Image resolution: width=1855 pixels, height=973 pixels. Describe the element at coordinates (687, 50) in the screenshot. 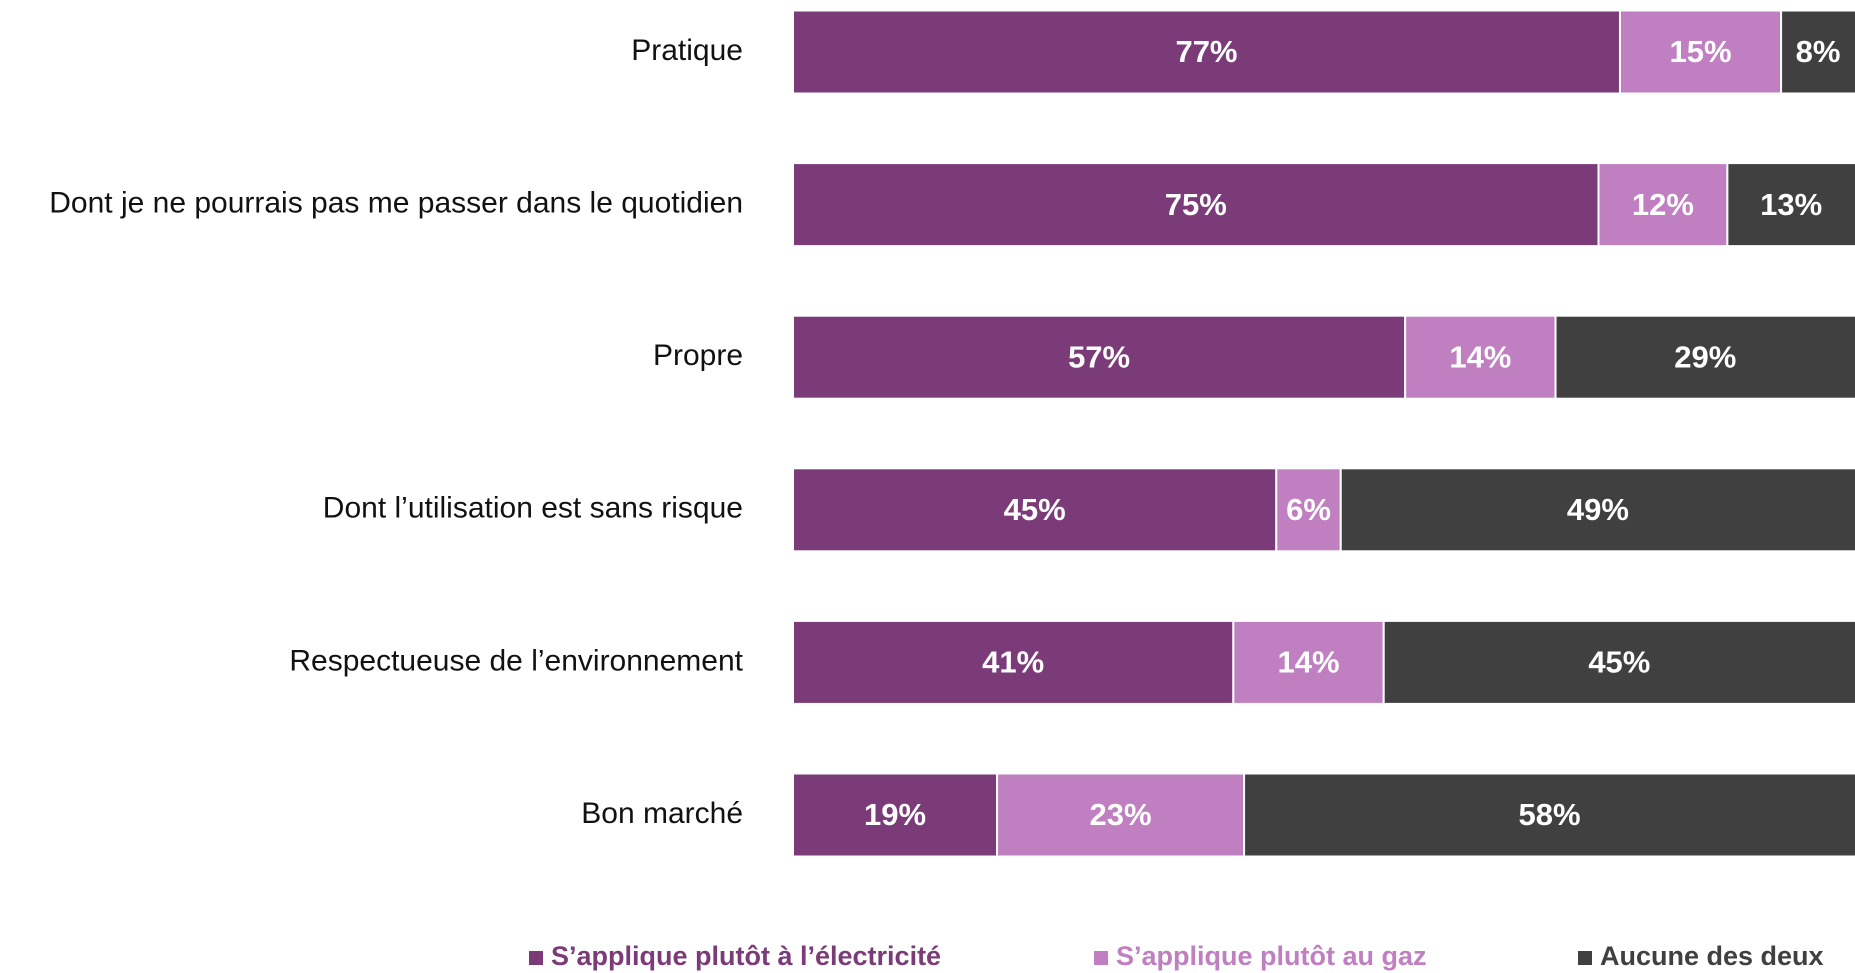

I see `category-label: Pratique` at that location.